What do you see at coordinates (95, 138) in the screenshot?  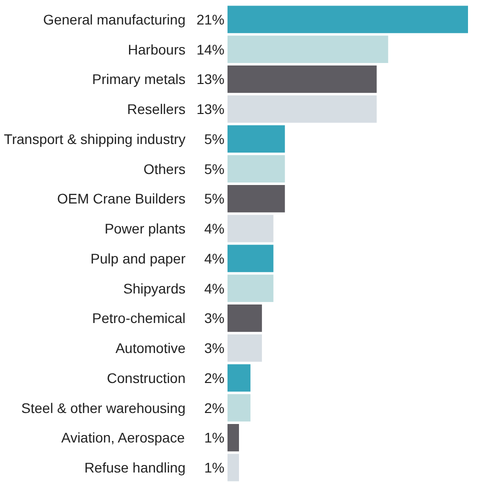 I see `y-tick-label: Transport & shipping industry` at bounding box center [95, 138].